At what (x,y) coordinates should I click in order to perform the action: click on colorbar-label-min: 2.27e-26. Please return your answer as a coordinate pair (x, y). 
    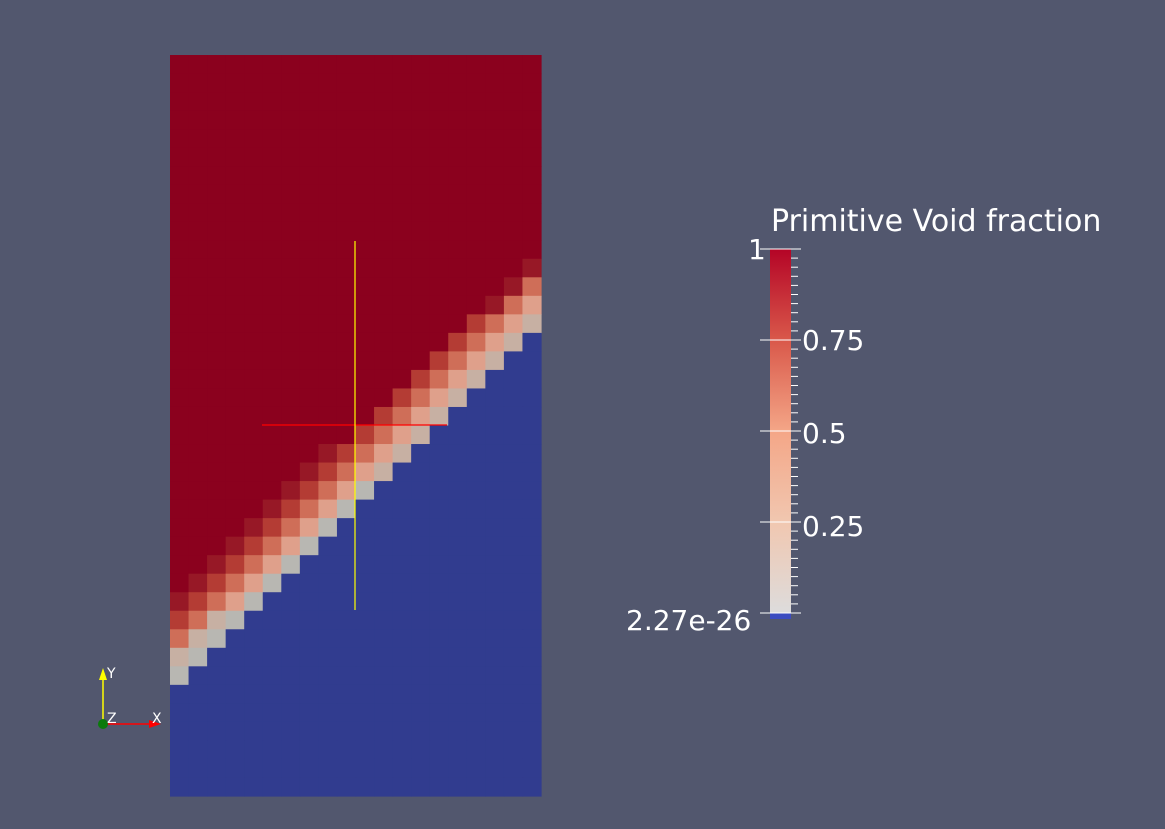
    Looking at the image, I should click on (689, 620).